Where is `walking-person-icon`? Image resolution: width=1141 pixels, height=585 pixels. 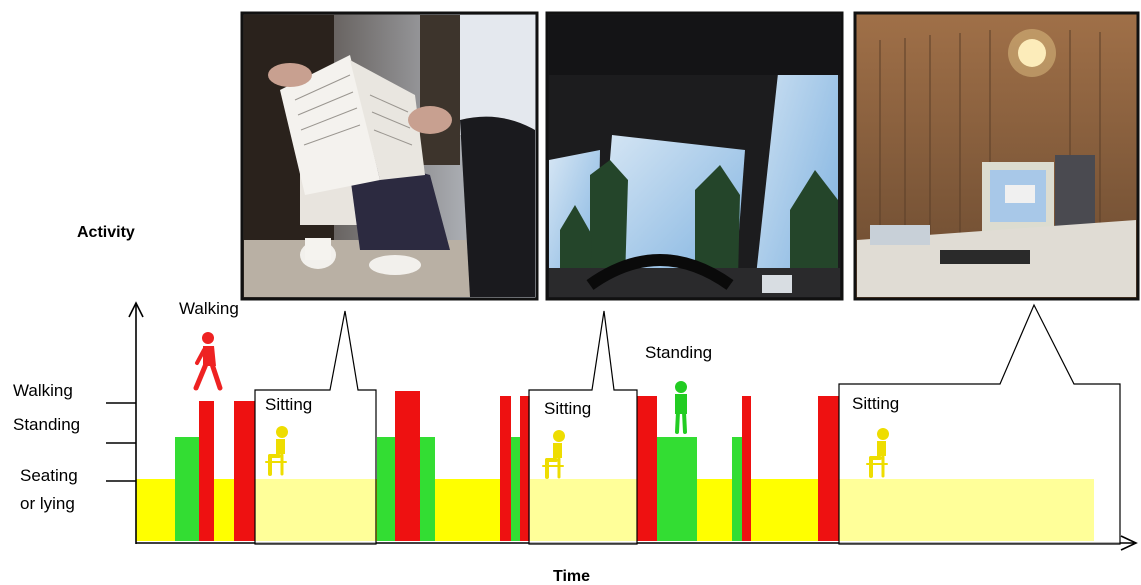
walking-person-icon is located at coordinates (208, 361).